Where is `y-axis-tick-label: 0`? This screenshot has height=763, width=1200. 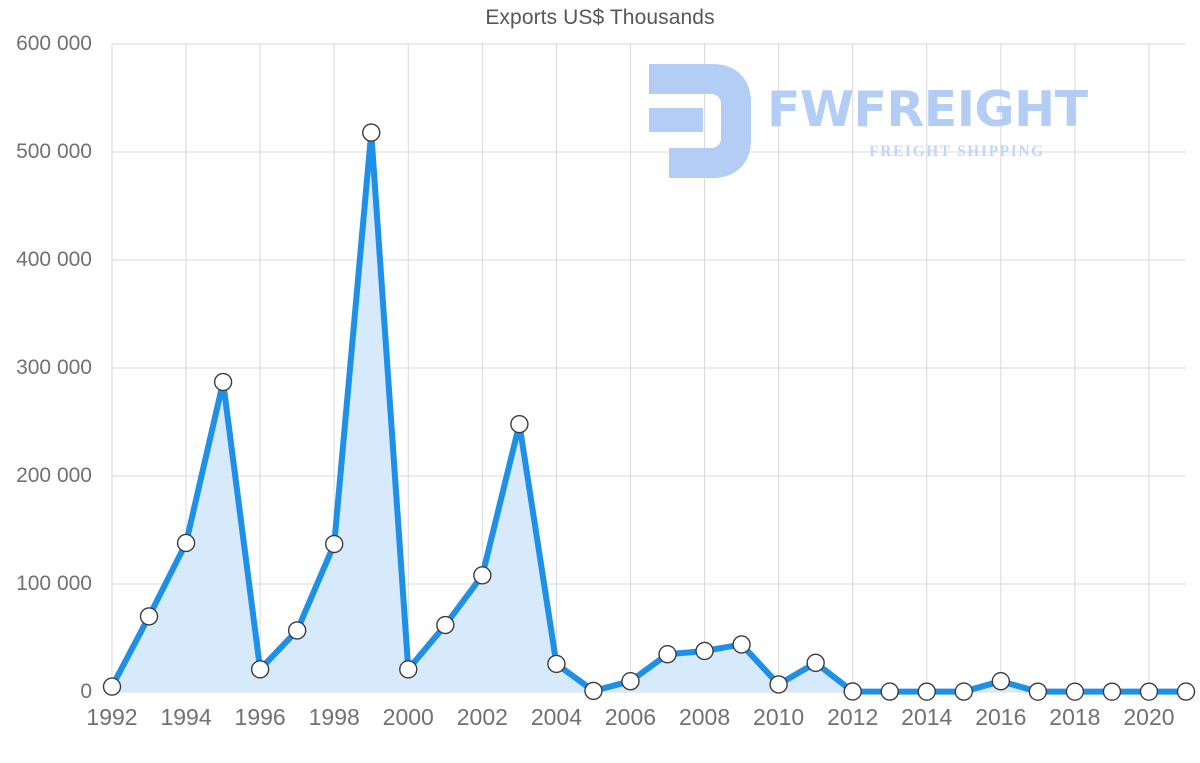 y-axis-tick-label: 0 is located at coordinates (86, 691).